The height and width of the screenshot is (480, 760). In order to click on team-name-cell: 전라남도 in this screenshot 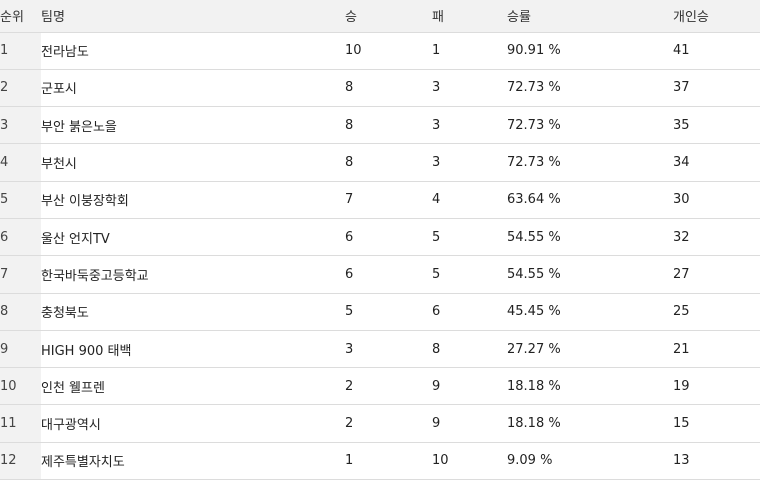, I will do `click(193, 51)`.